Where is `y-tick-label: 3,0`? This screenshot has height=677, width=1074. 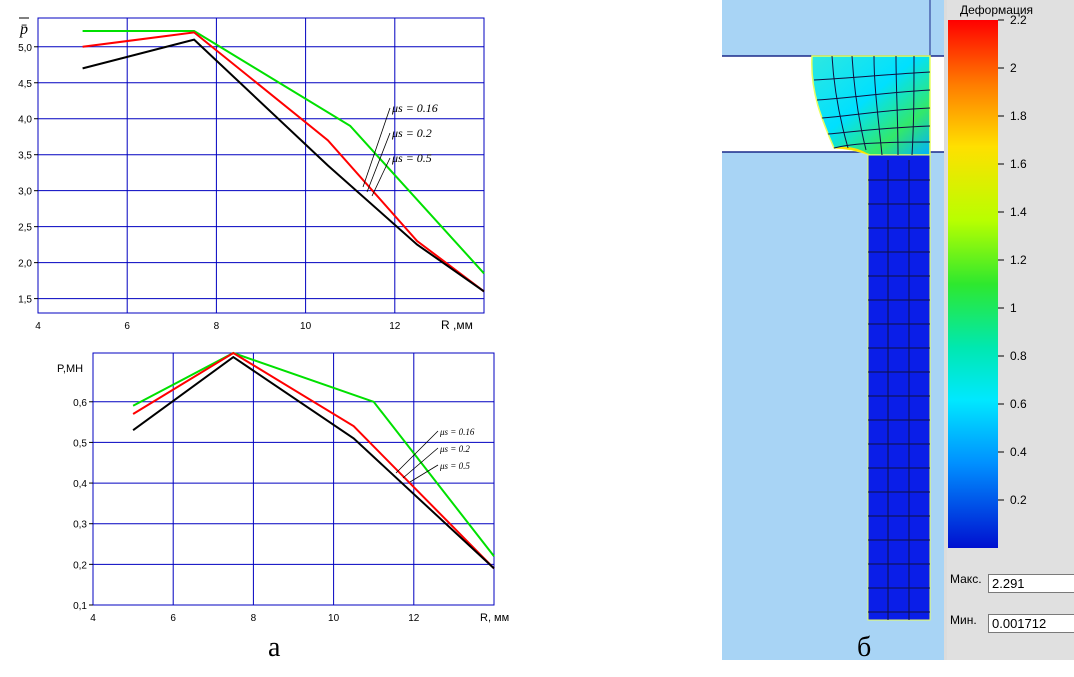
y-tick-label: 3,0 is located at coordinates (25, 192).